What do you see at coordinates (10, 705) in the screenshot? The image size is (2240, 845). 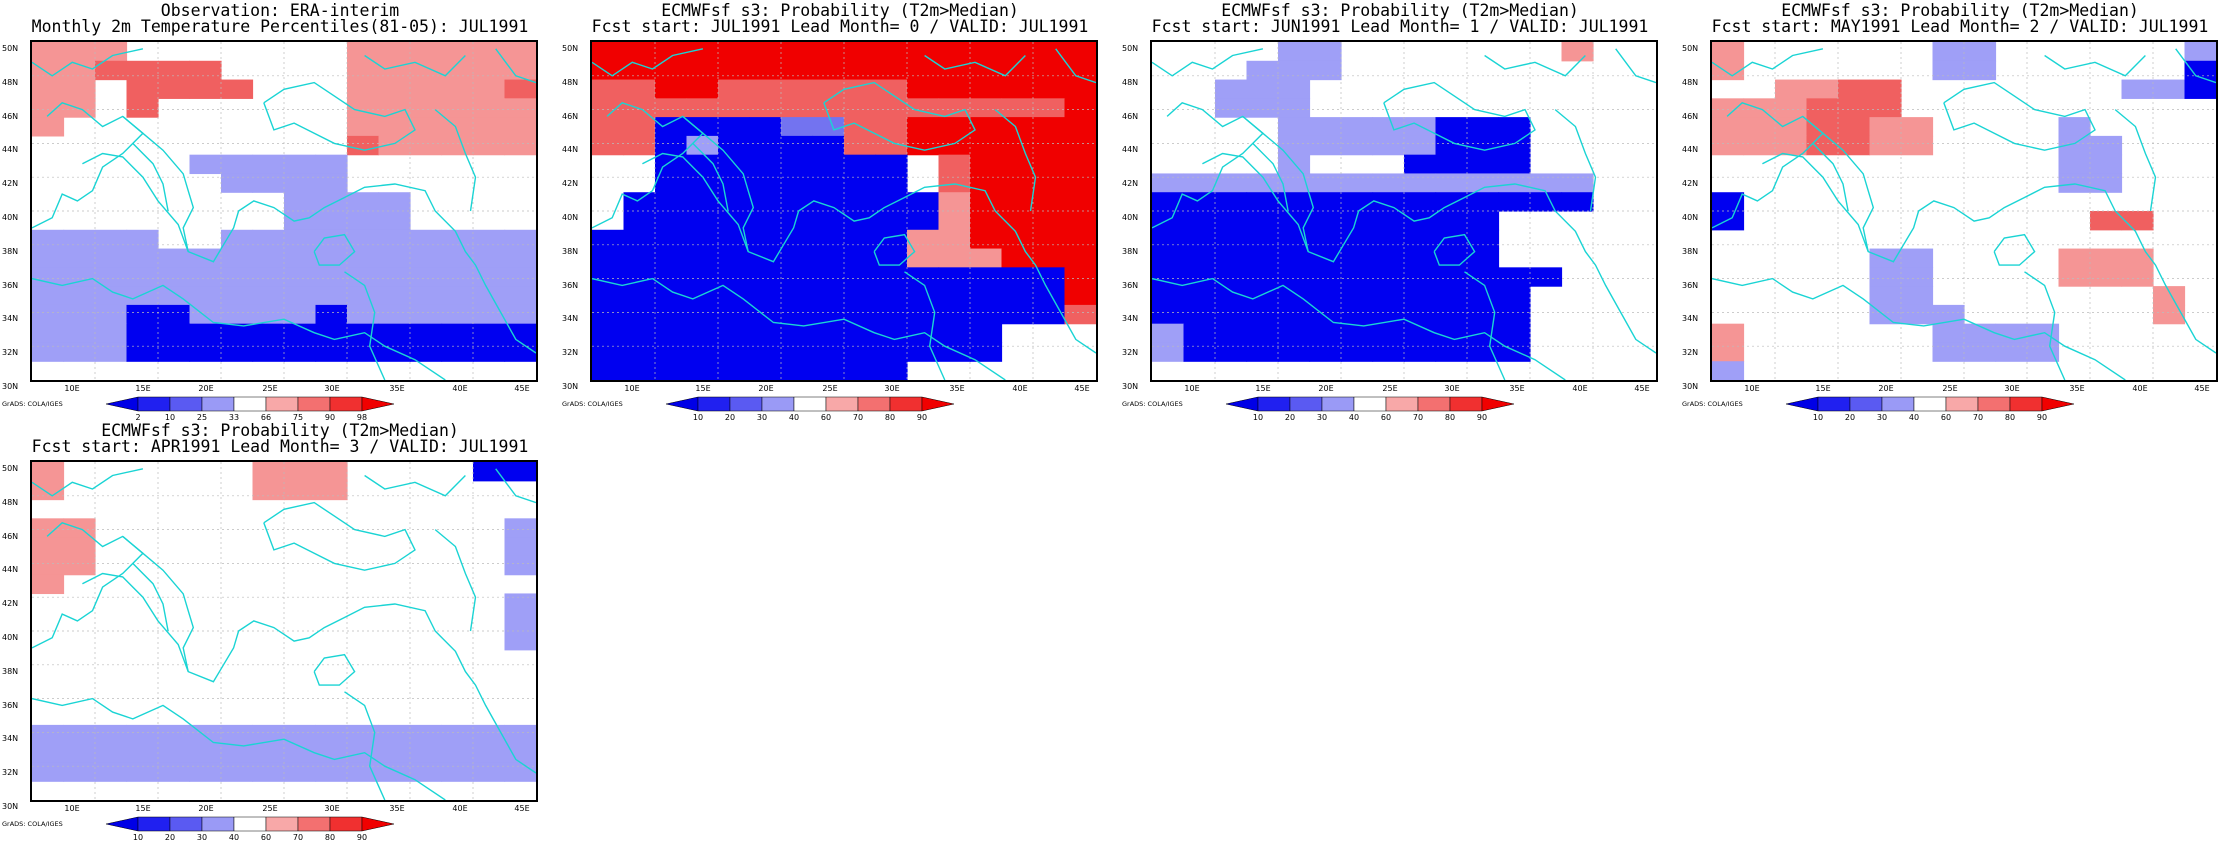 I see `lat-tick-label: 36N` at bounding box center [10, 705].